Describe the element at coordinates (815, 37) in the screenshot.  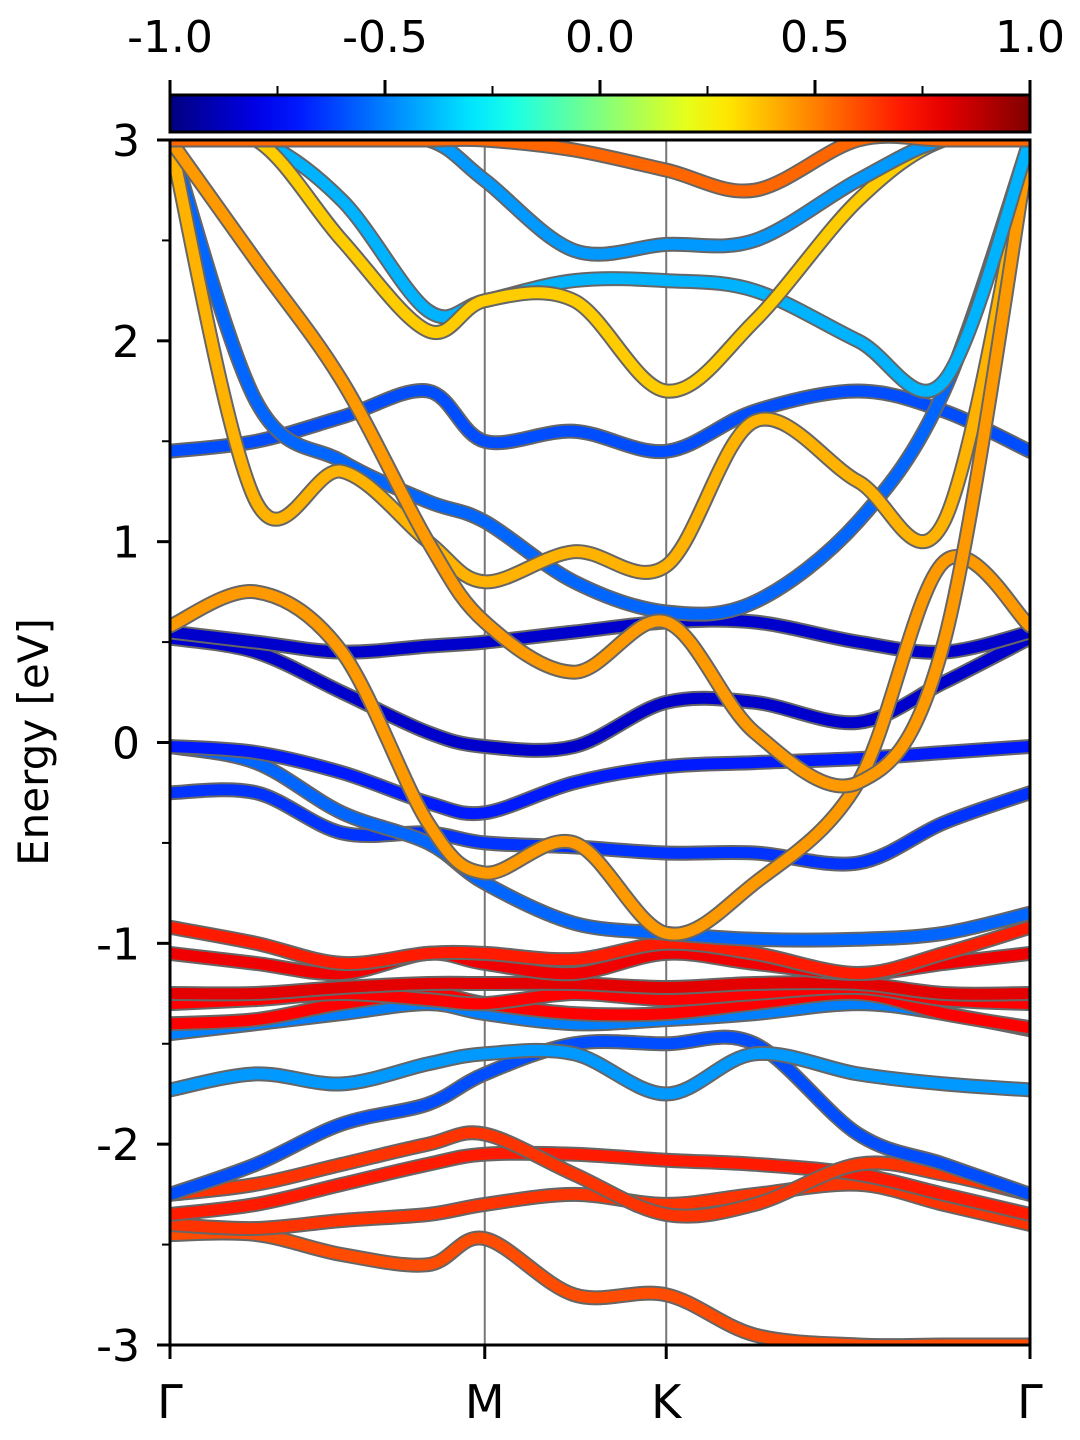
I see `colorbar-tick-label: 0.5` at that location.